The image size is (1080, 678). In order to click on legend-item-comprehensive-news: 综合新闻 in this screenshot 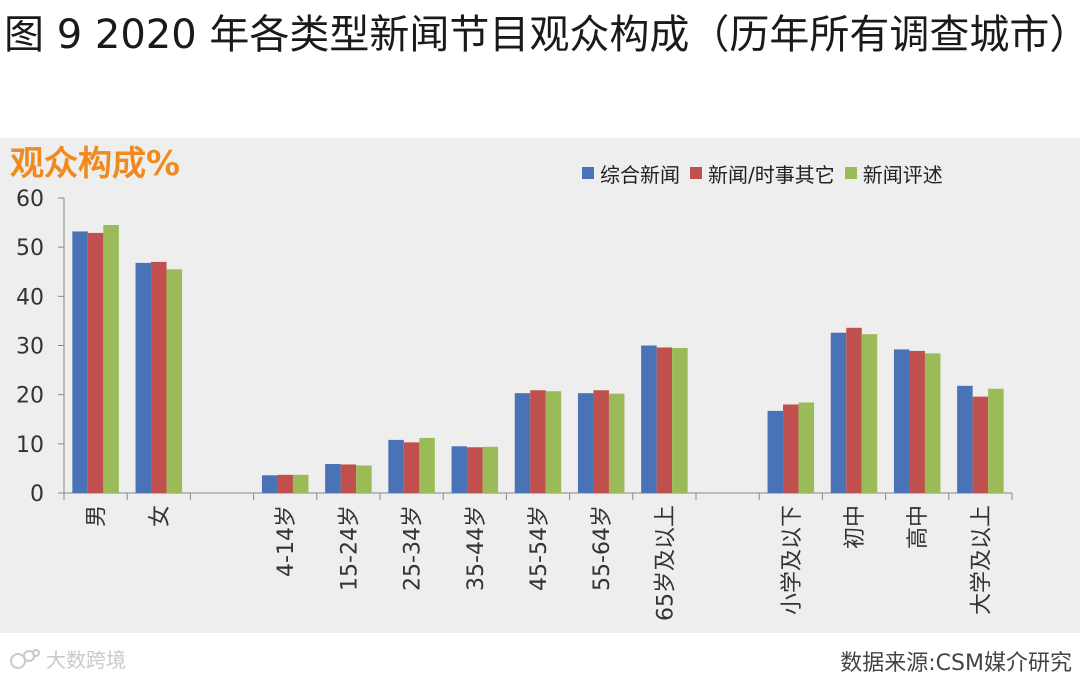, I will do `click(631, 173)`.